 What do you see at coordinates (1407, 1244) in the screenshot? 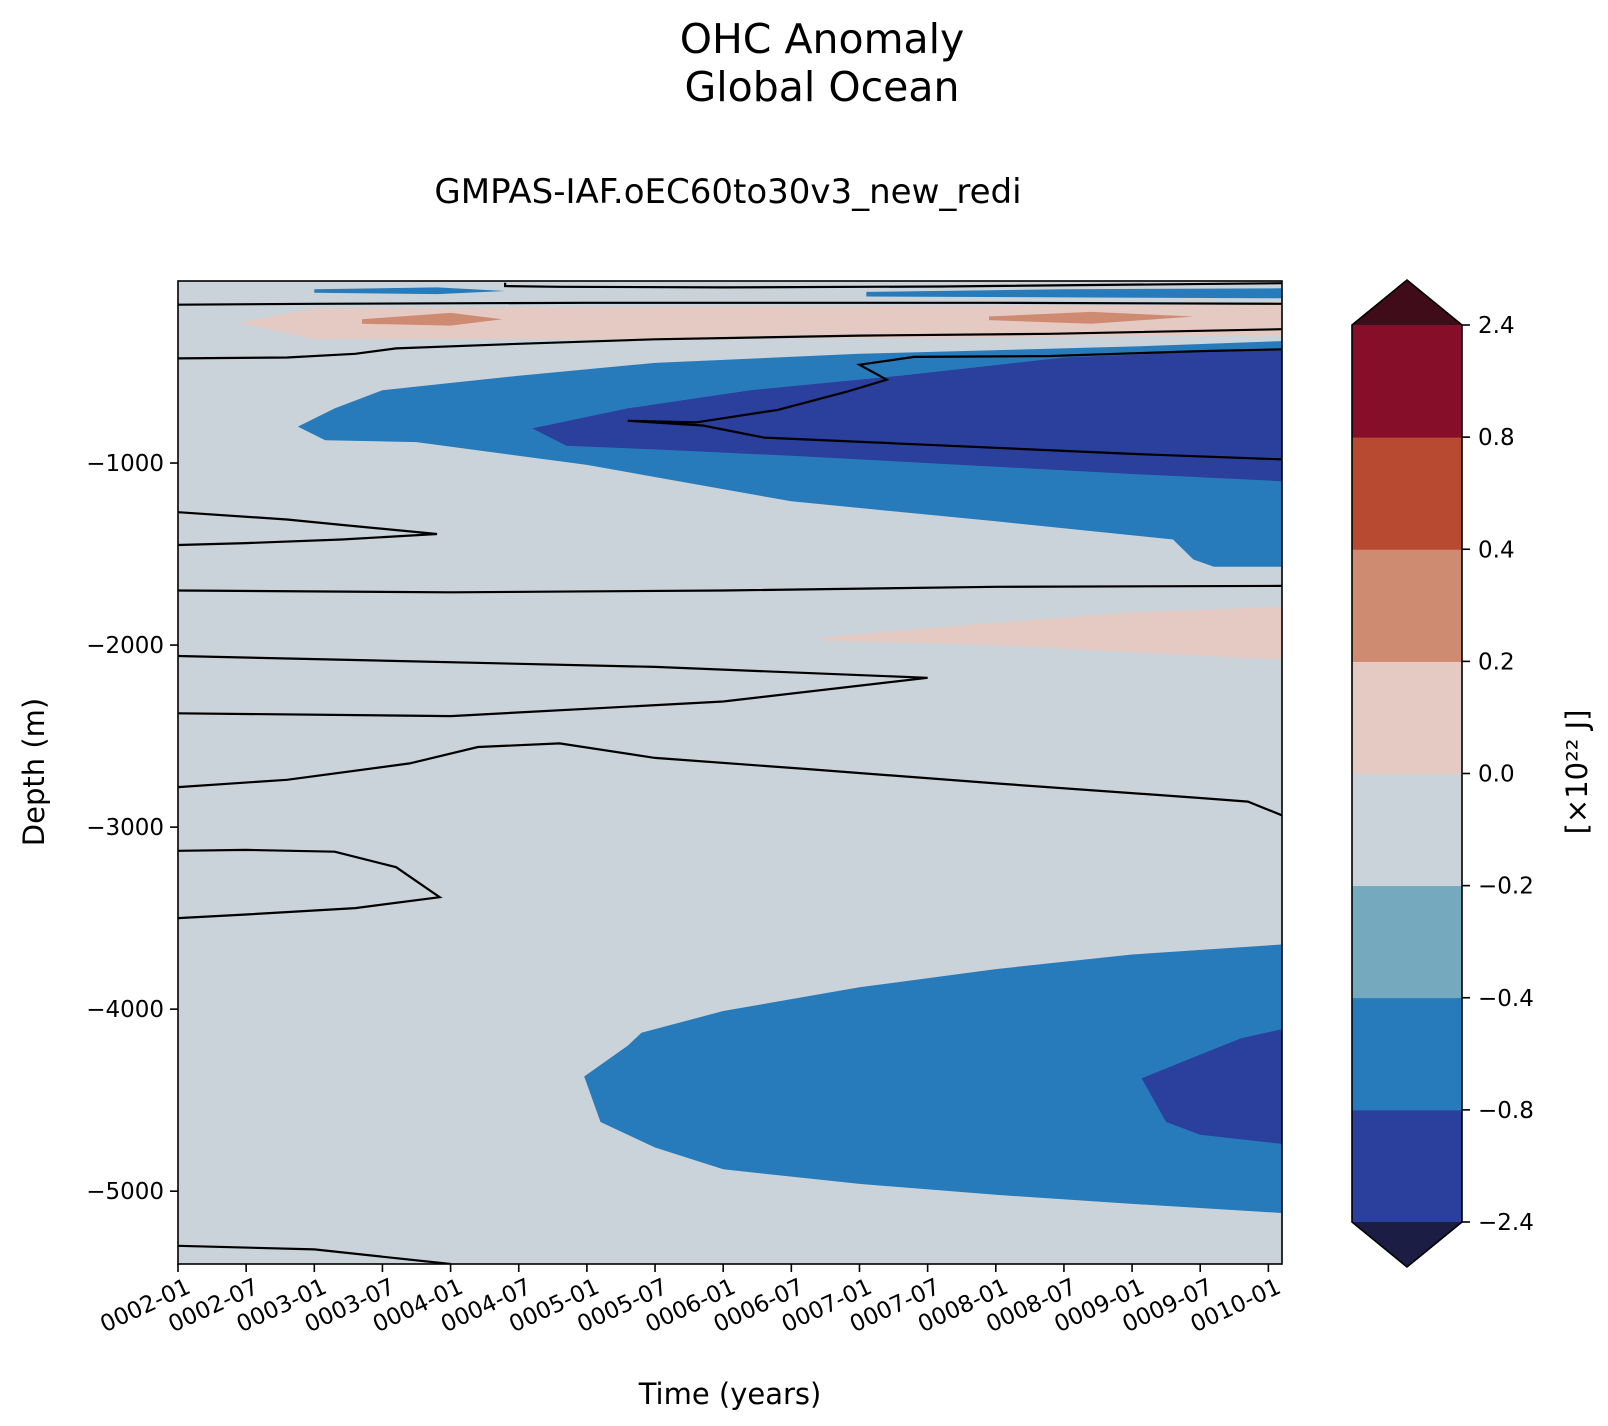
I see `colorbar-under-arrow` at bounding box center [1407, 1244].